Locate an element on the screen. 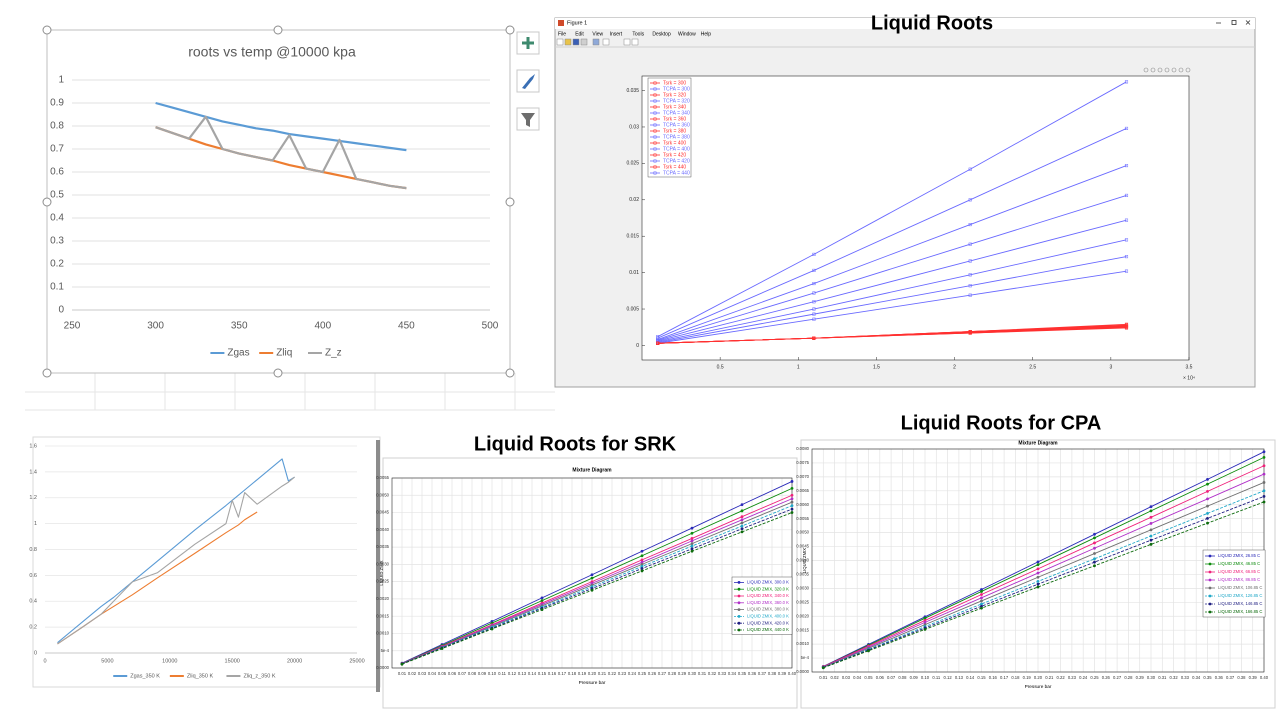 This screenshot has width=1280, height=720. tool-save is located at coordinates (576, 42).